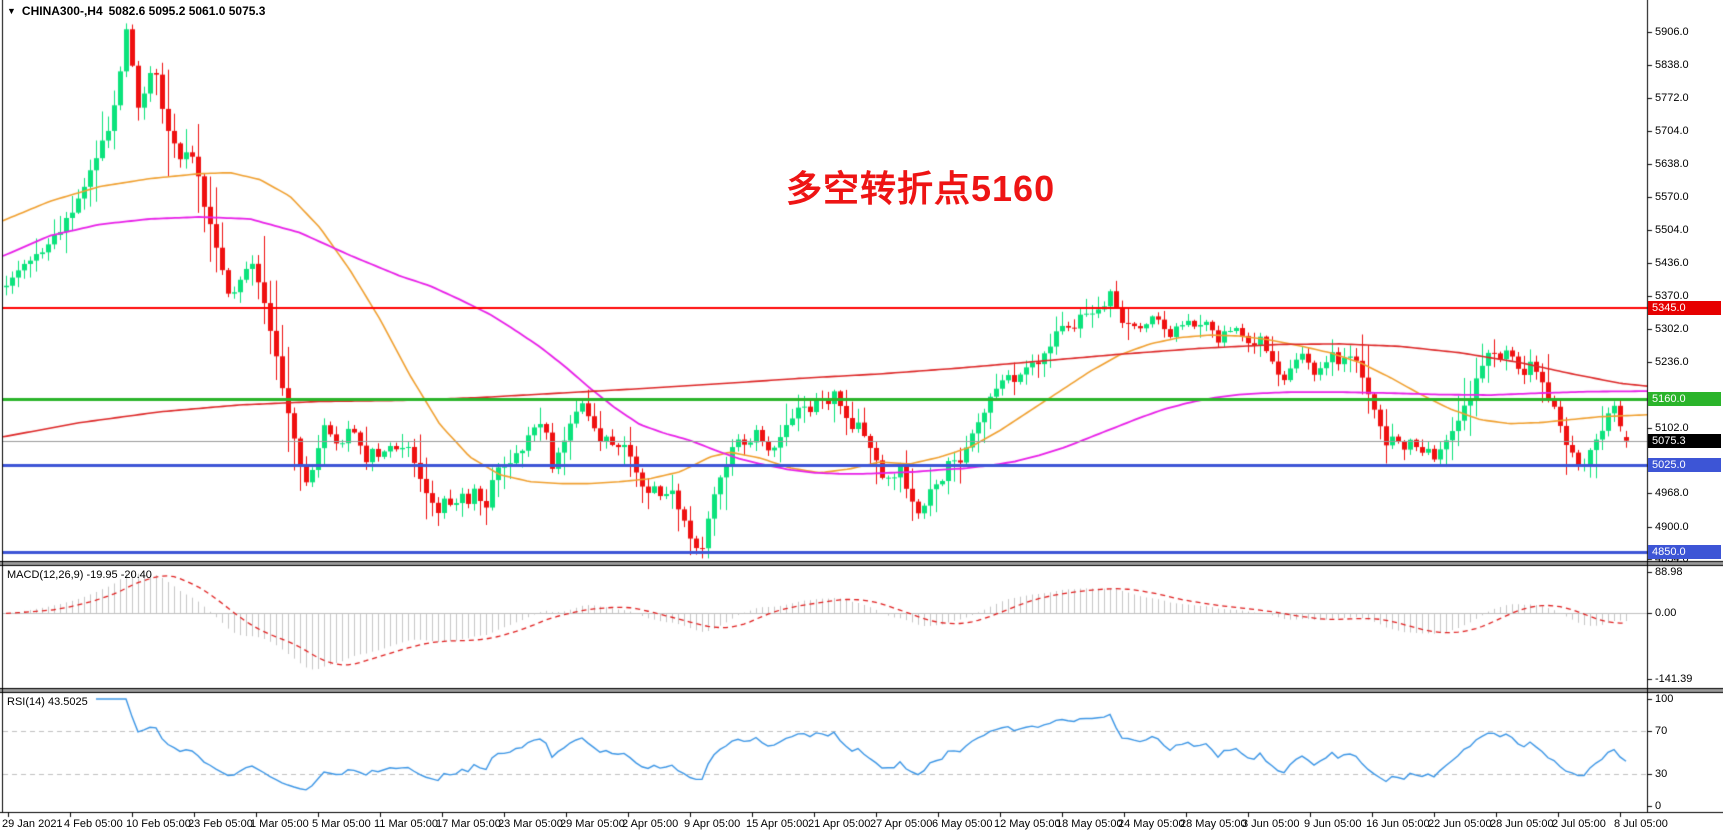 This screenshot has height=837, width=1723. Describe the element at coordinates (11, 11) in the screenshot. I see `symbol-dropdown-icon: ▼` at that location.